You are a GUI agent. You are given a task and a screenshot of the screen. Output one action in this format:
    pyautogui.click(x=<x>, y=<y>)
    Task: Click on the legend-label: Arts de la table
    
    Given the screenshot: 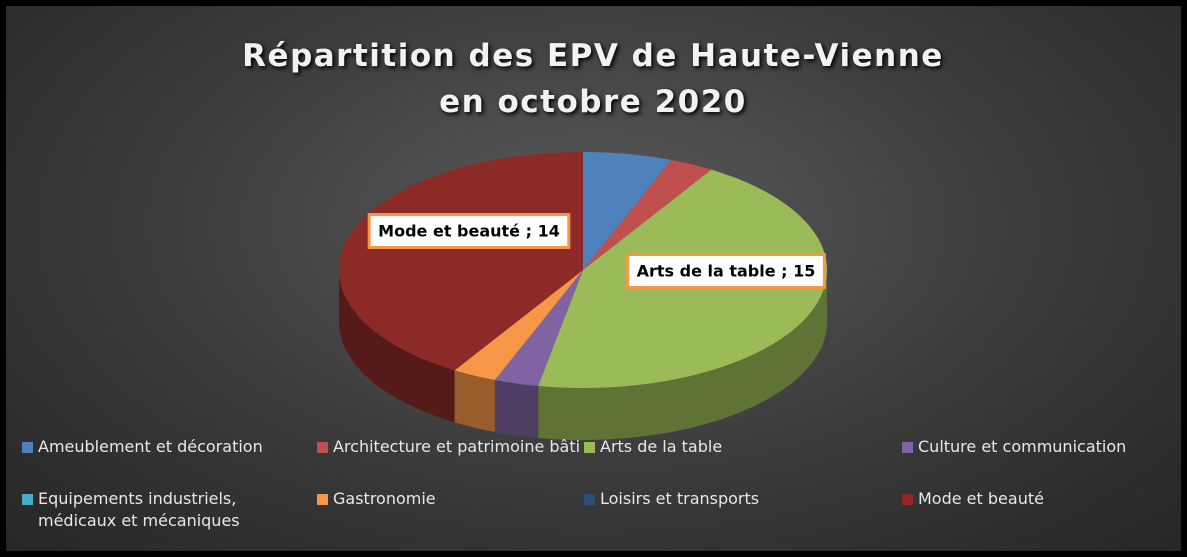 What is the action you would take?
    pyautogui.click(x=661, y=446)
    